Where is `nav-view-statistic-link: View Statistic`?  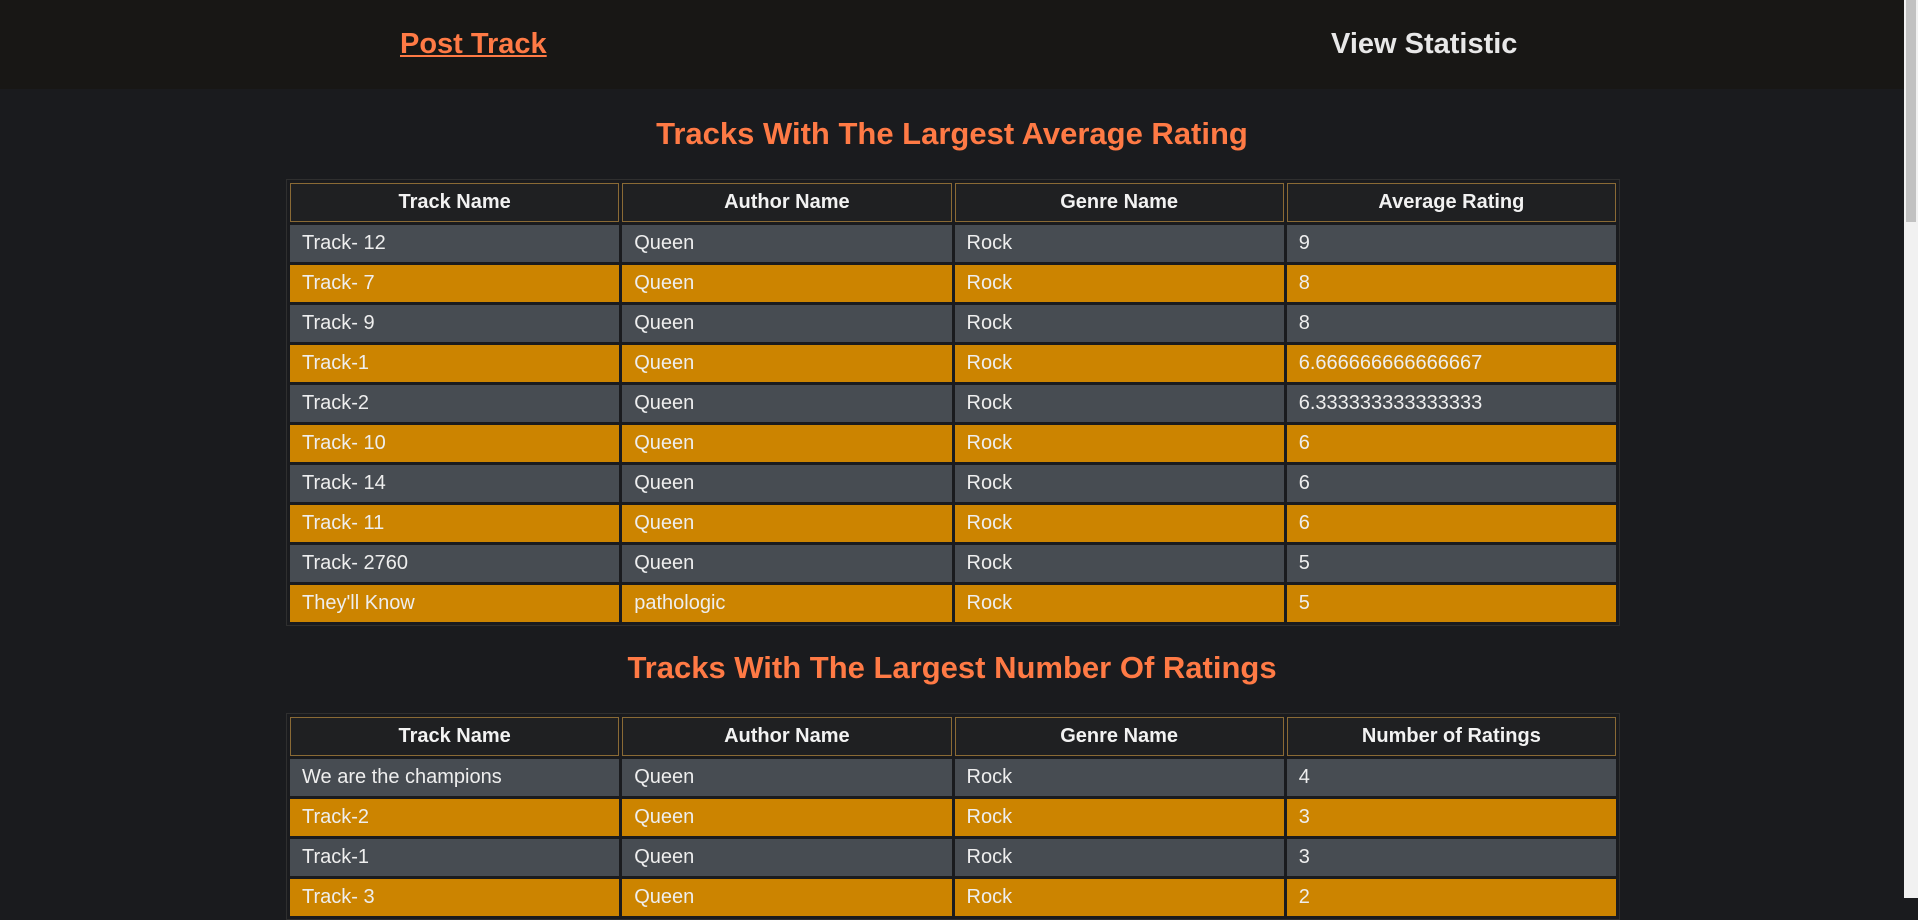 nav-view-statistic-link: View Statistic is located at coordinates (1424, 44).